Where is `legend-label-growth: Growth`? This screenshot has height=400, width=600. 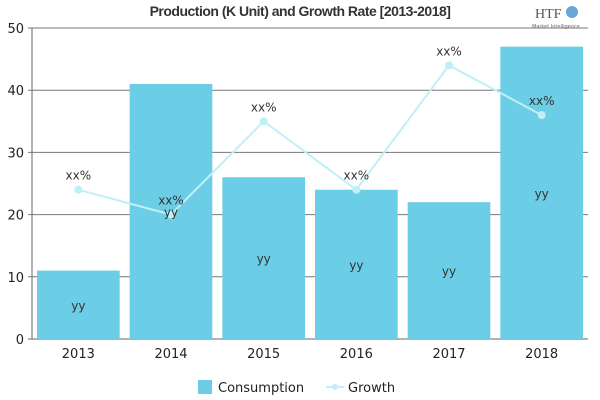 legend-label-growth: Growth is located at coordinates (371, 388).